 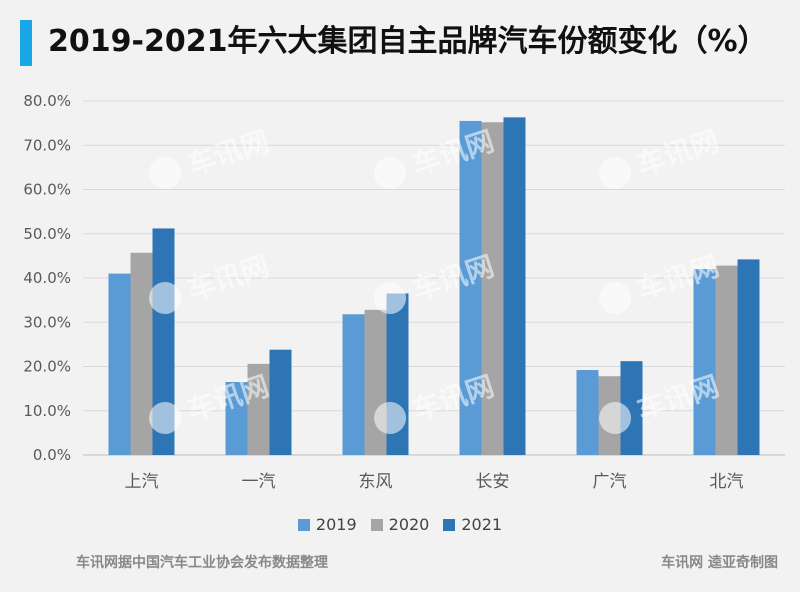 What do you see at coordinates (142, 482) in the screenshot?
I see `x-tick-label: 上汽` at bounding box center [142, 482].